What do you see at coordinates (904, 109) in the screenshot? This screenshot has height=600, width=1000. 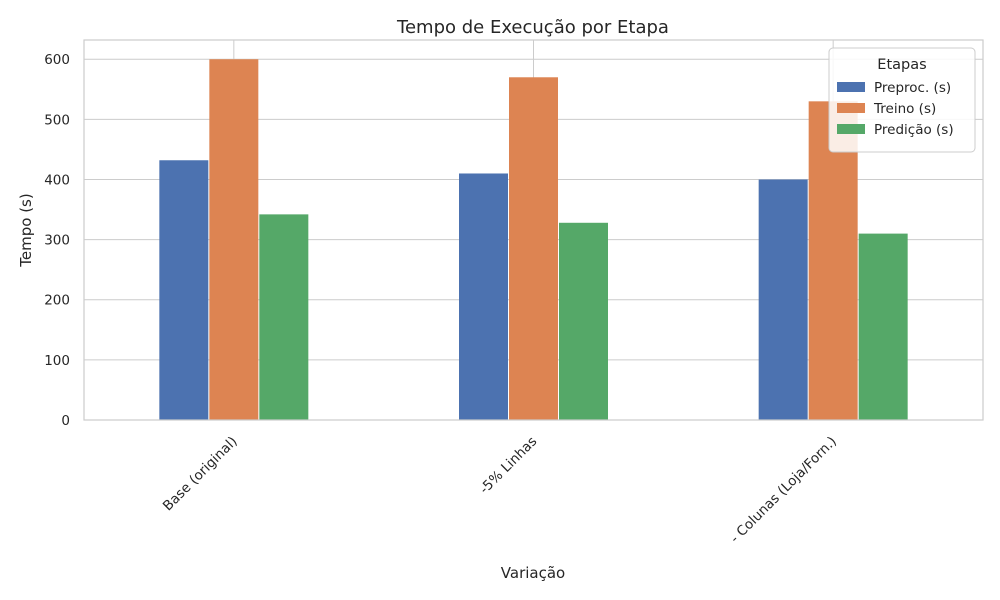 I see `legend-entry: Treino (s)` at bounding box center [904, 109].